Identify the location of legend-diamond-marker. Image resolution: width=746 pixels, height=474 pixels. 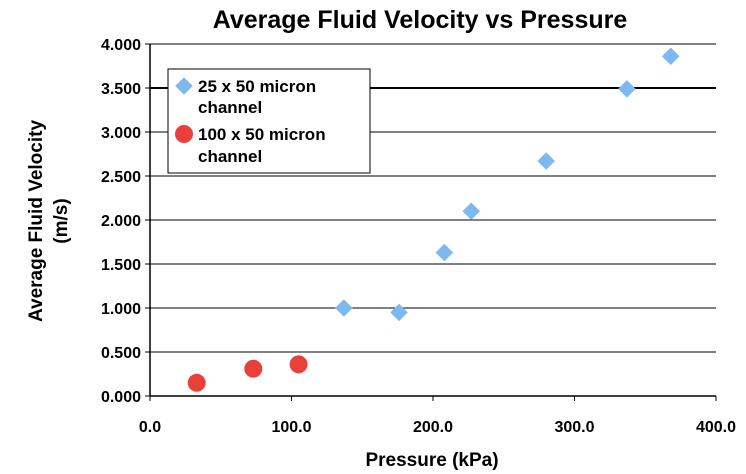
(184, 86).